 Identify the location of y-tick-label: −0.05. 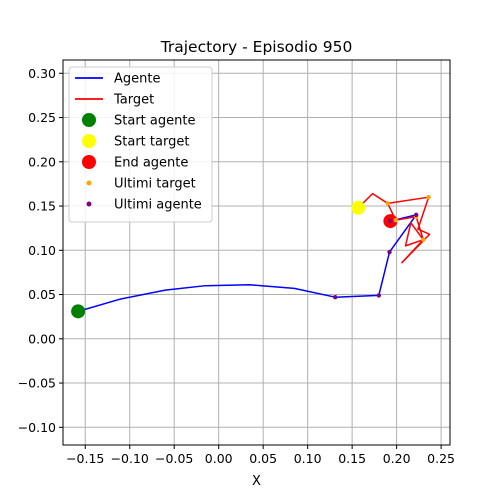
(37, 383).